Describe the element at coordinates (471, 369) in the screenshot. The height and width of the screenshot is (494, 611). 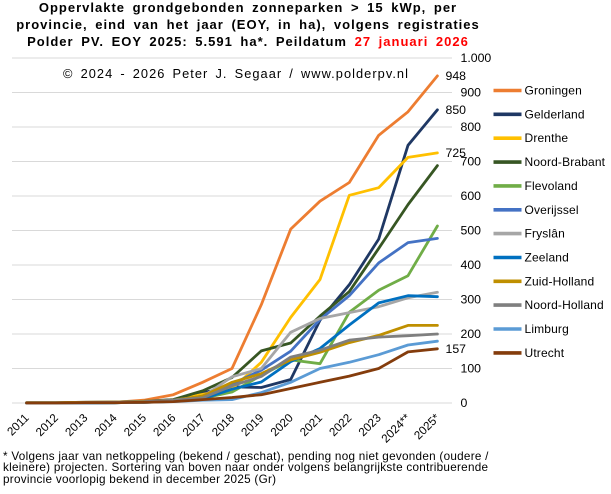
I see `svg-text: 100` at that location.